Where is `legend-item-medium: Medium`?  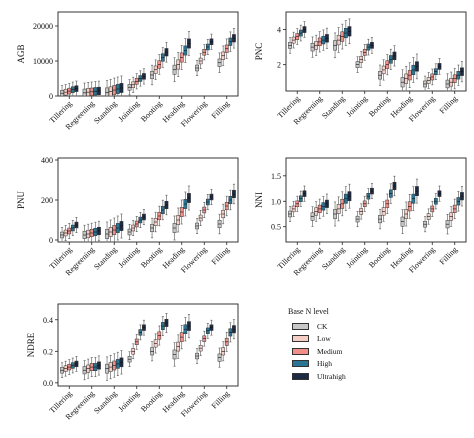
legend-item-medium: Medium is located at coordinates (348, 351).